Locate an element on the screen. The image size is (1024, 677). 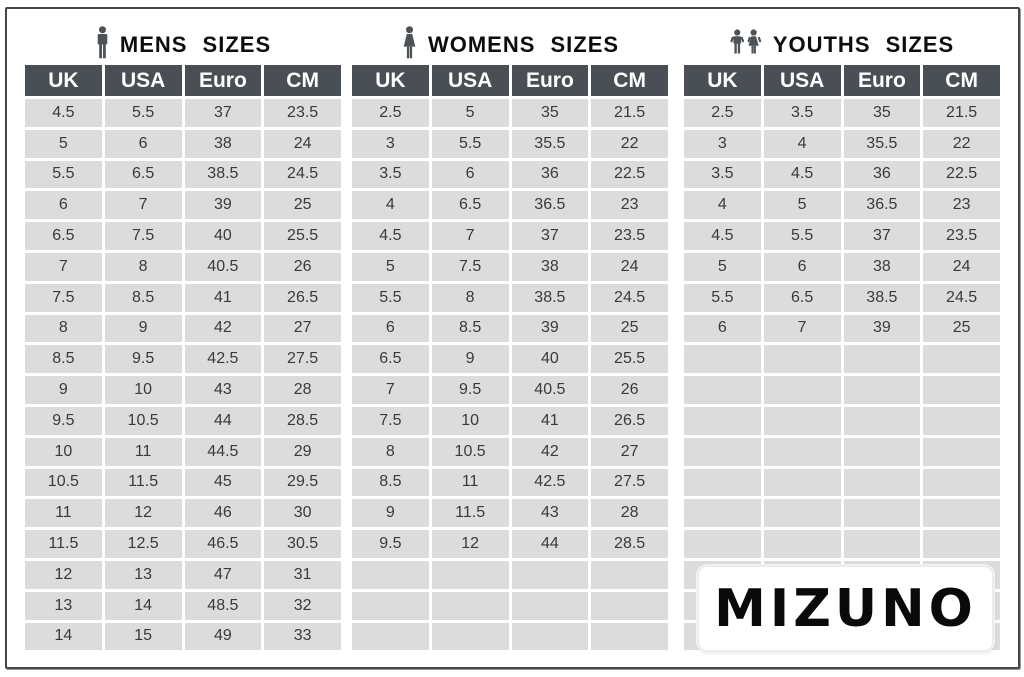
size-cell: 33 is located at coordinates (302, 636).